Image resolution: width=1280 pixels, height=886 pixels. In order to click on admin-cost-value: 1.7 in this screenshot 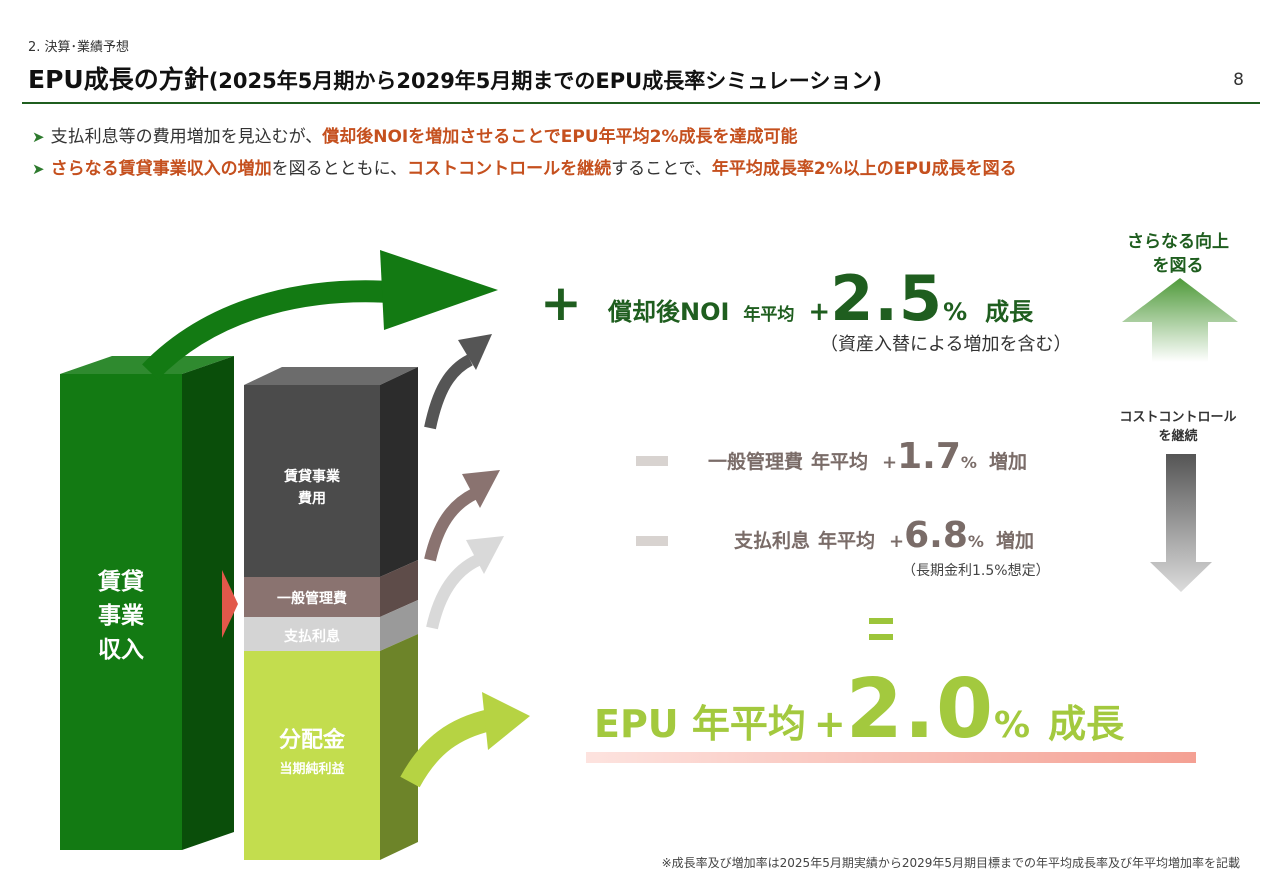, I will do `click(929, 456)`.